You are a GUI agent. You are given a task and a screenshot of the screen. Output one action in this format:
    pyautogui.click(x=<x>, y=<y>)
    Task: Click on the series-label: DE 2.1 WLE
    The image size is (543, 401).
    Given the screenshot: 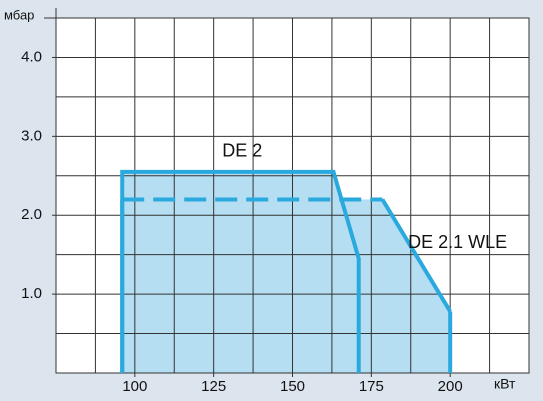 What is the action you would take?
    pyautogui.click(x=457, y=242)
    